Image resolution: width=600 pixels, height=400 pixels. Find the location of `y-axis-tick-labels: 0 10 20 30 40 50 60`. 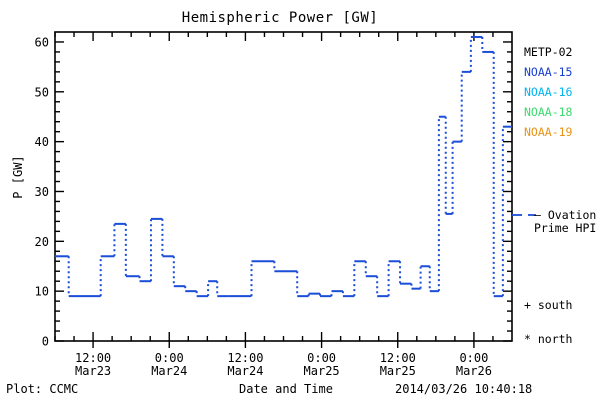

y-axis-tick-labels: 0 10 20 30 40 50 60 is located at coordinates (42, 191).